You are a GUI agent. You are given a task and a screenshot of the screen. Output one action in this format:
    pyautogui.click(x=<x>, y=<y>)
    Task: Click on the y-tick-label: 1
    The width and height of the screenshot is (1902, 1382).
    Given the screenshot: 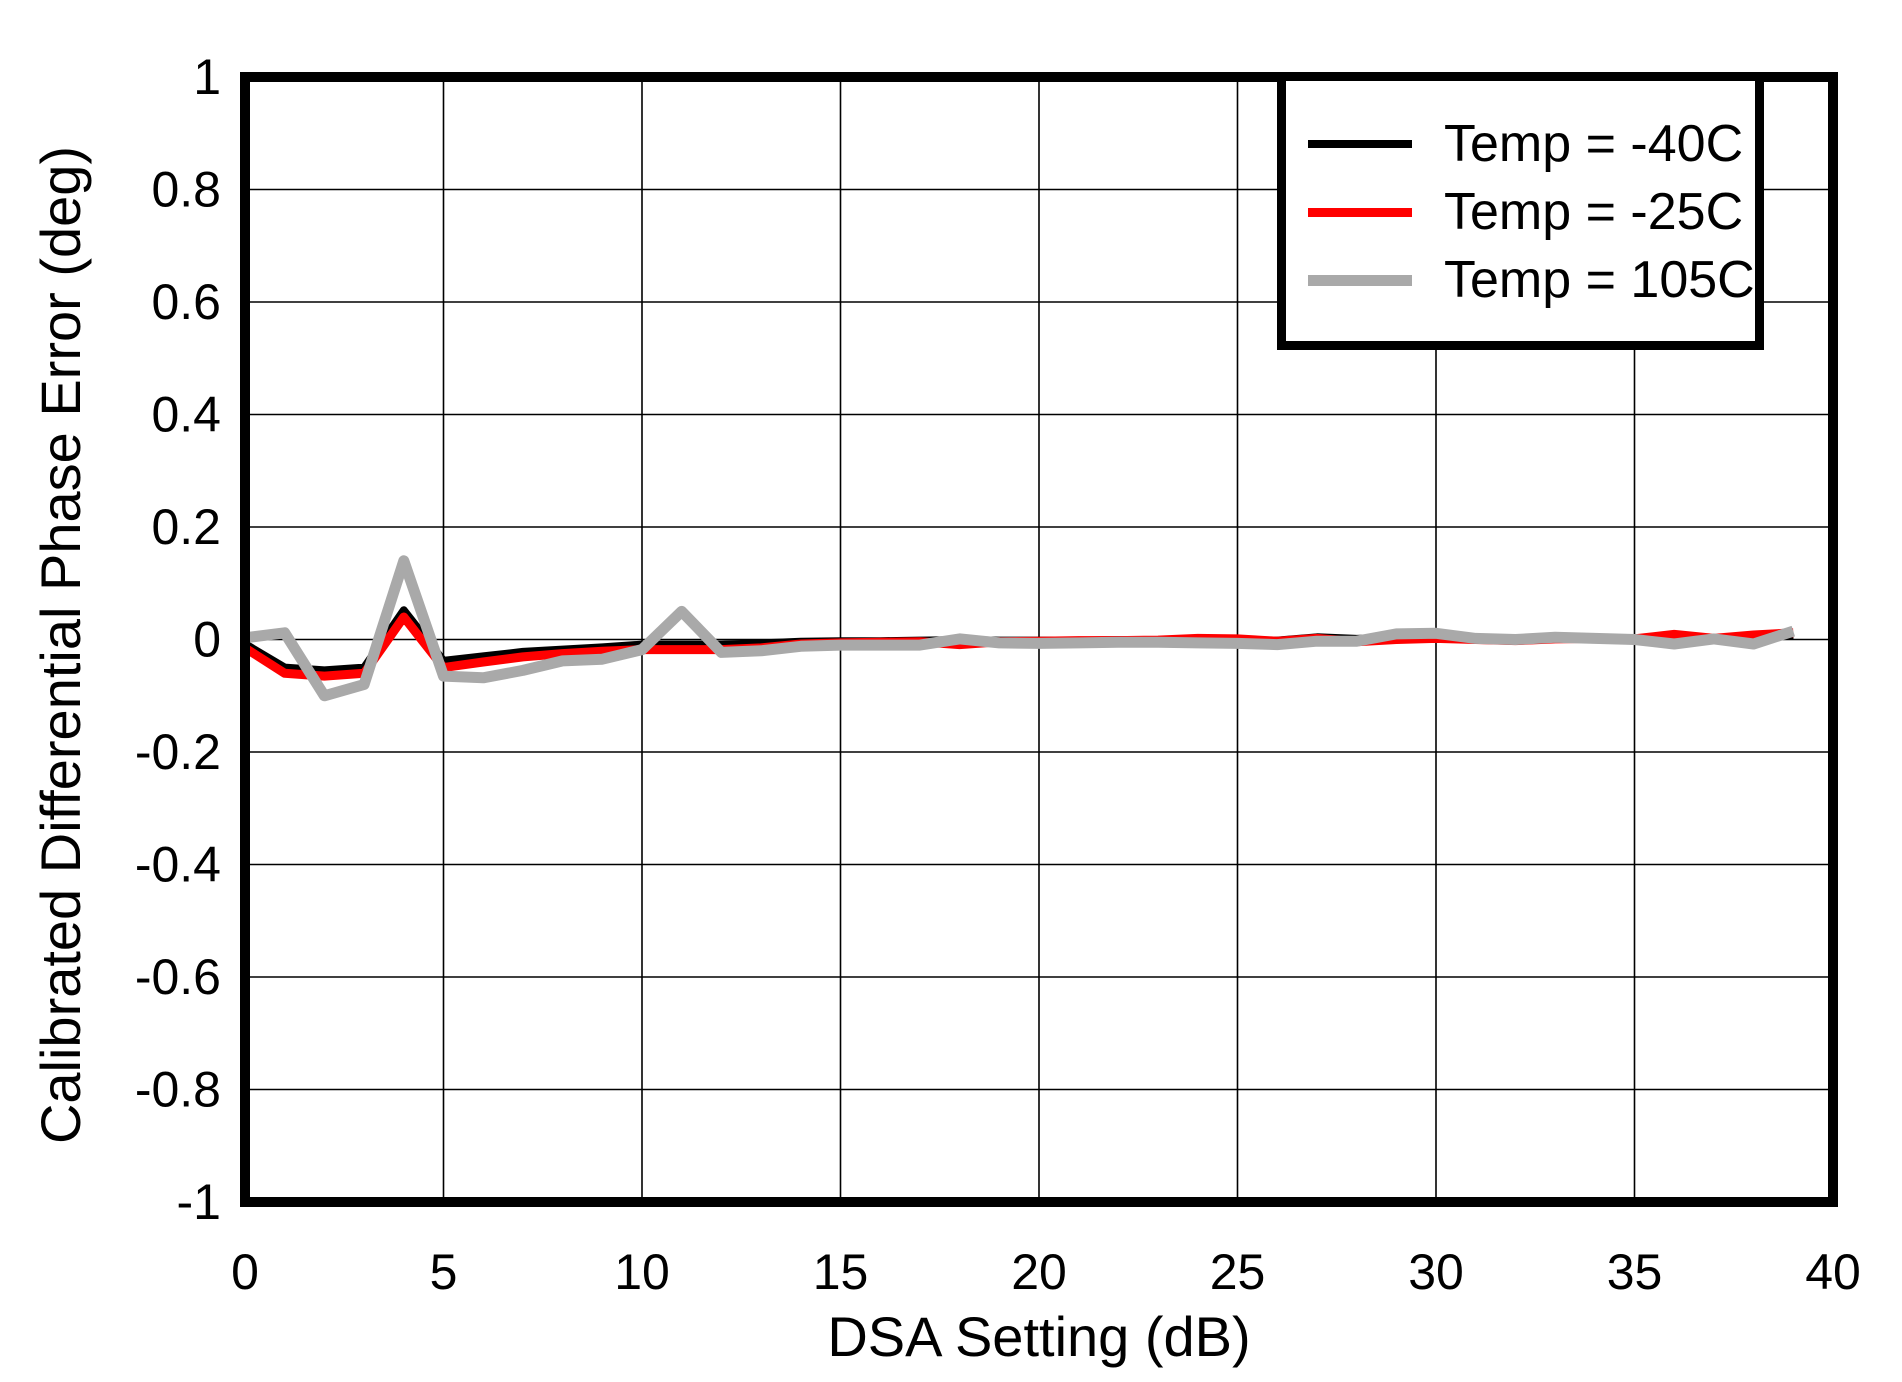 What is the action you would take?
    pyautogui.click(x=207, y=77)
    